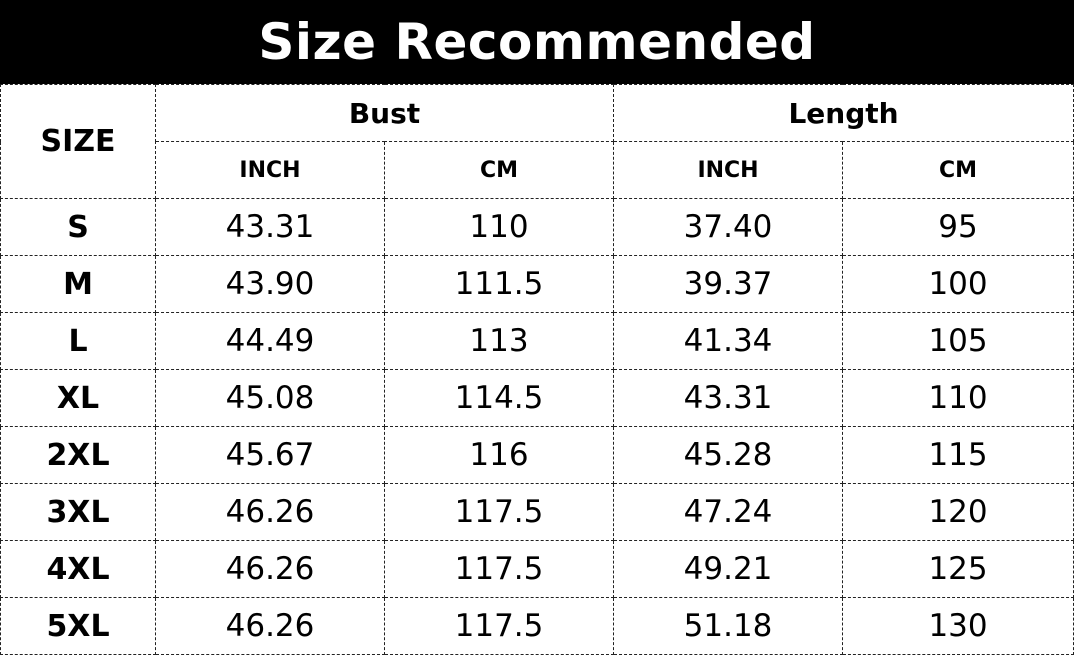 The image size is (1074, 656). I want to click on table-row: 2XL 45.67 116 45.28 115, so click(537, 455).